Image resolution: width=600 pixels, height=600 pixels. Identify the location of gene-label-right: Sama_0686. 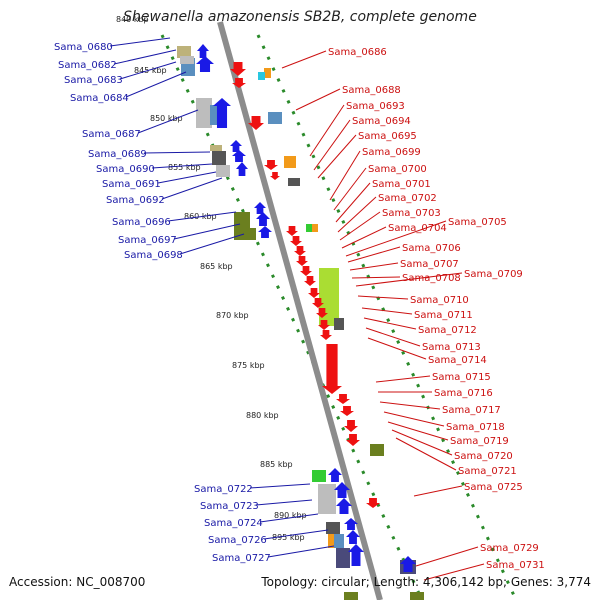
(357, 52).